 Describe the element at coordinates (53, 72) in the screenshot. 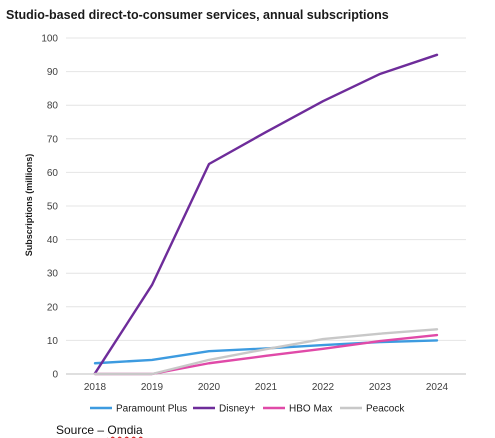

I see `y-tick-label: 90` at that location.